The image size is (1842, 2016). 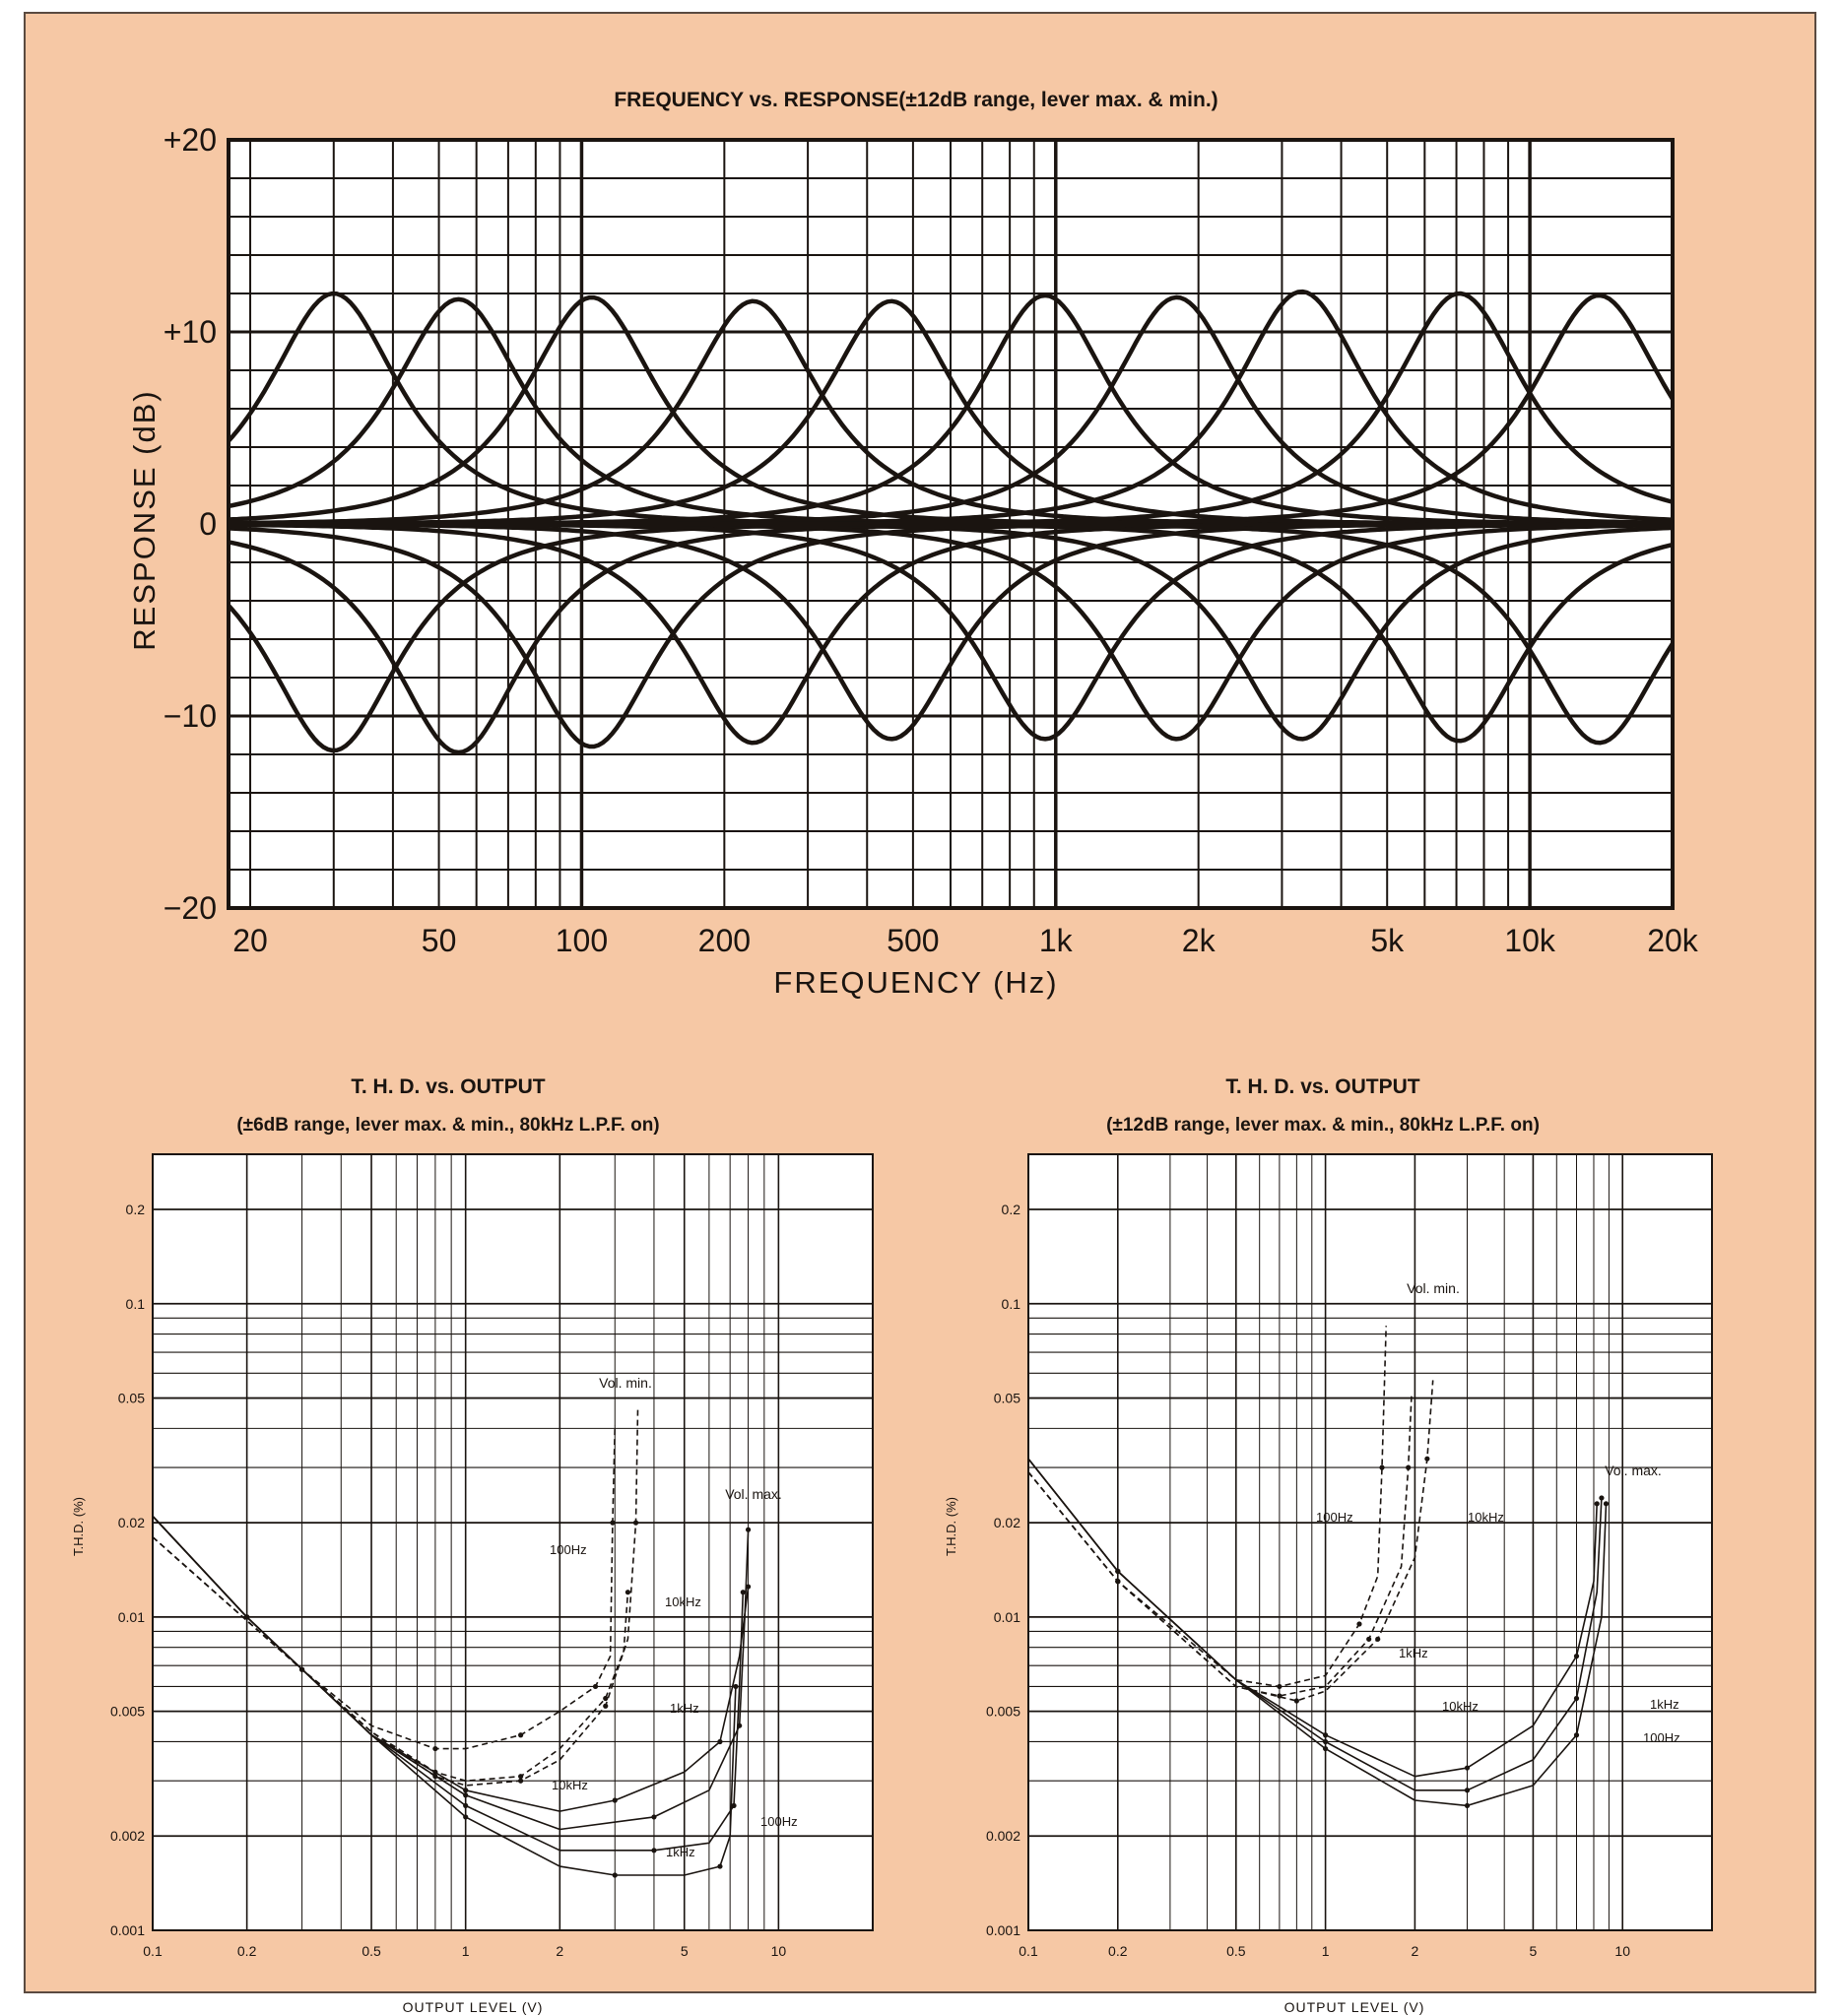 What do you see at coordinates (913, 941) in the screenshot?
I see `x-tick-label: 500` at bounding box center [913, 941].